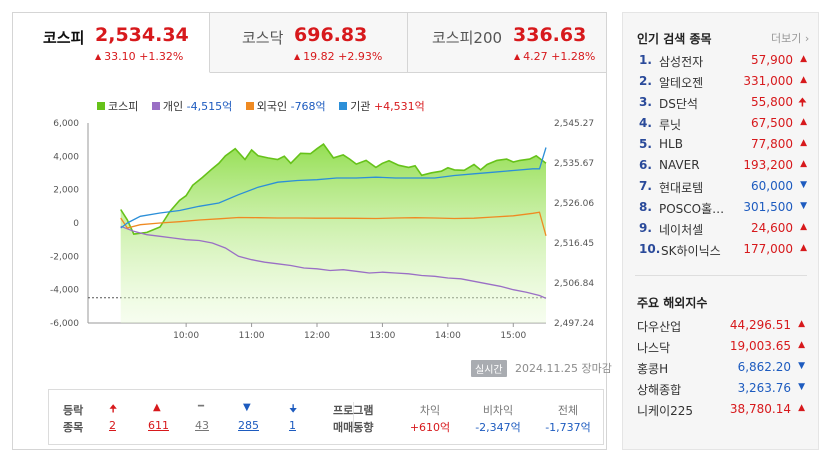 This screenshot has width=831, height=463. What do you see at coordinates (723, 61) in the screenshot?
I see `popular-item: 1. 삼성전자 57,900 ▲` at bounding box center [723, 61].